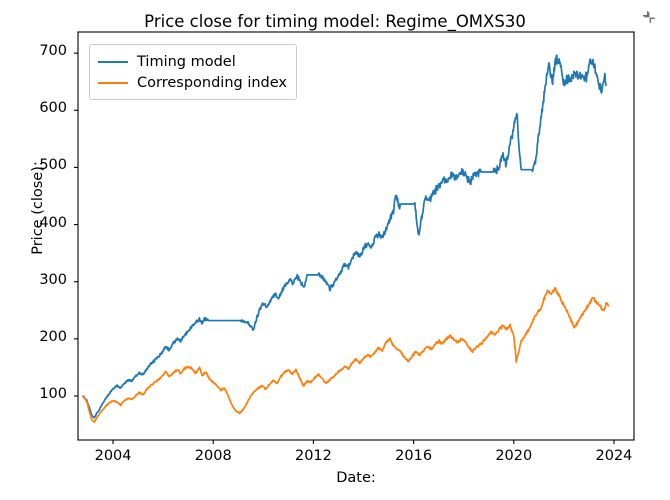  Describe the element at coordinates (53, 222) in the screenshot. I see `y-tick-label: 400` at that location.